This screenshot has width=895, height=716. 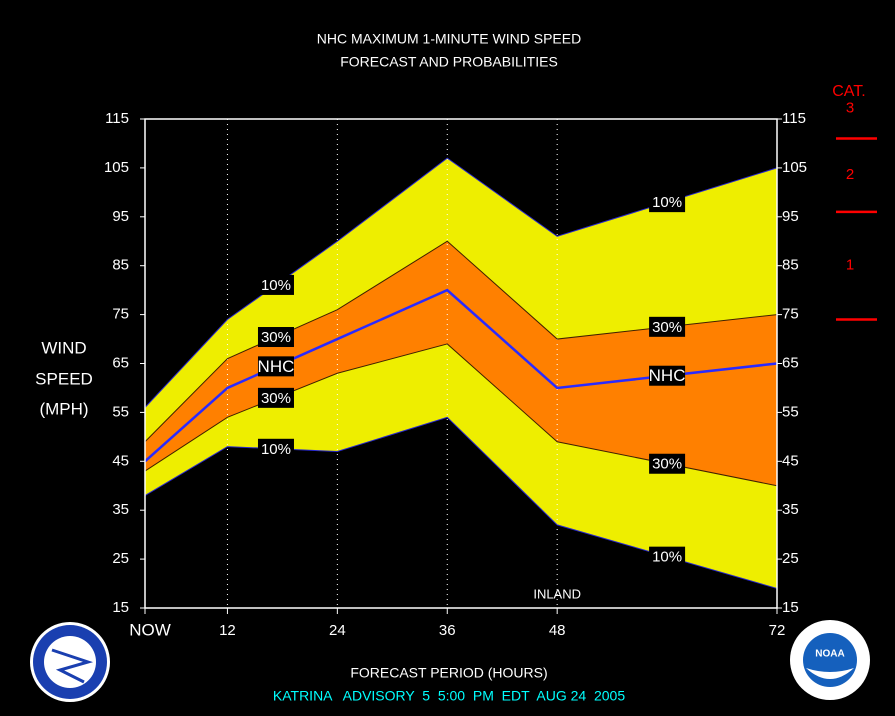 I want to click on category-title: CAT., so click(x=848, y=91).